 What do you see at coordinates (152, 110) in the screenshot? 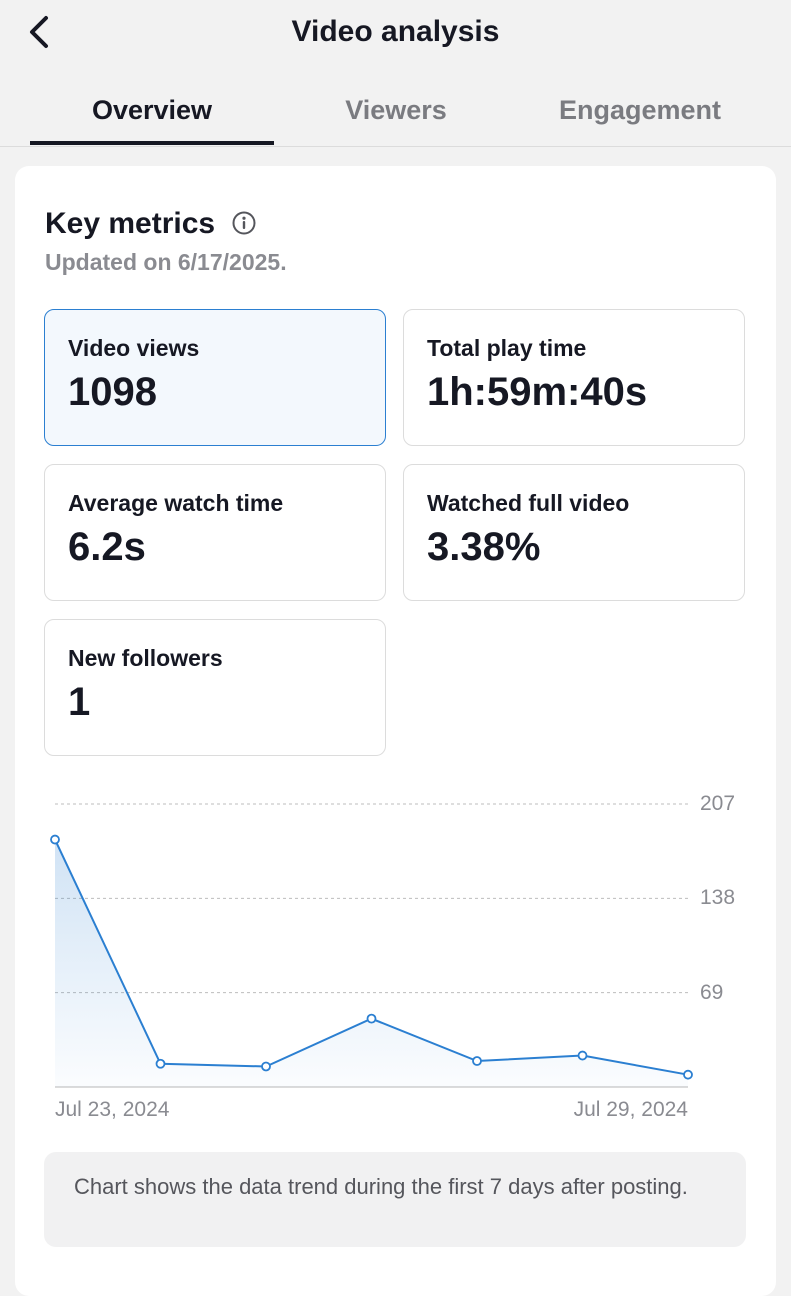
I see `tab-overview: Overview` at bounding box center [152, 110].